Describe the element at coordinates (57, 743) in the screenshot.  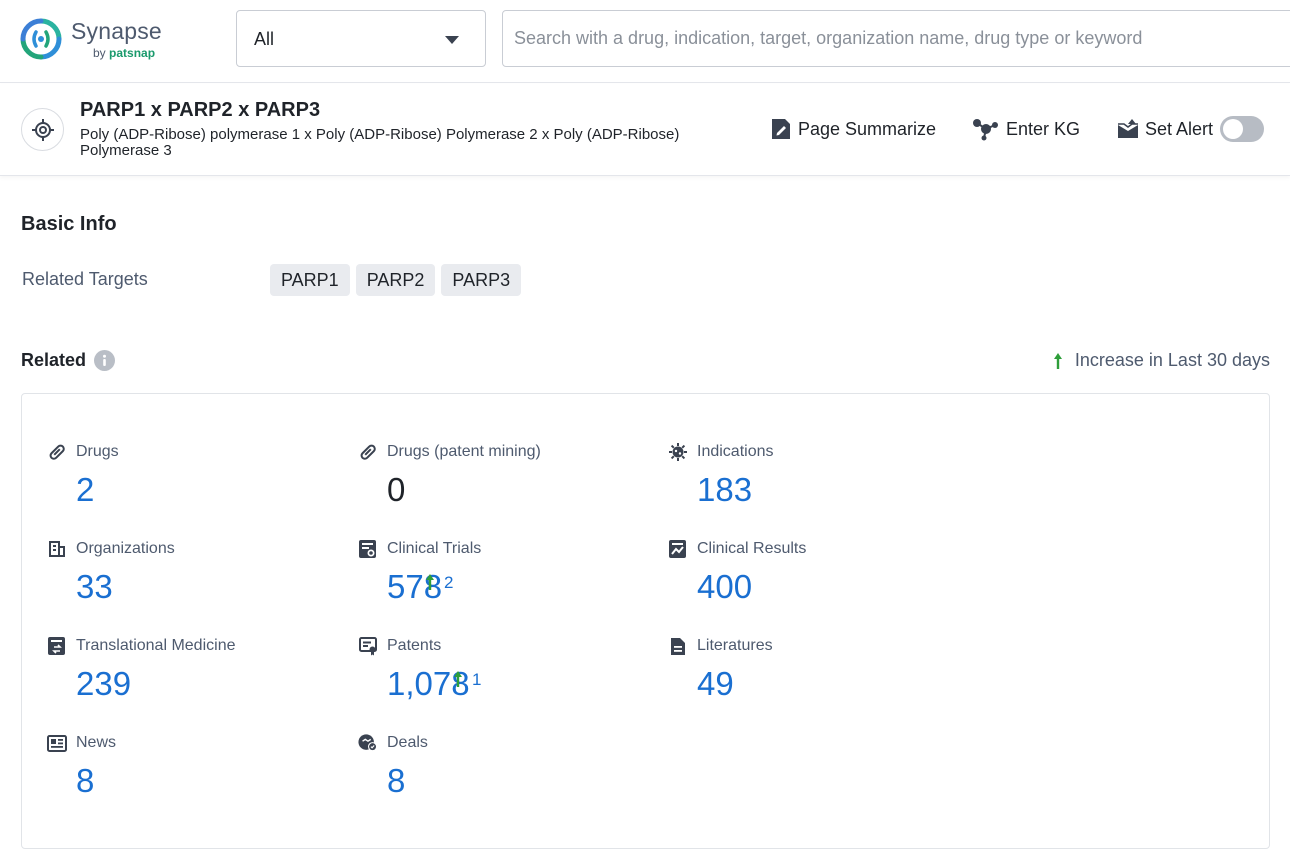
I see `news-icon` at that location.